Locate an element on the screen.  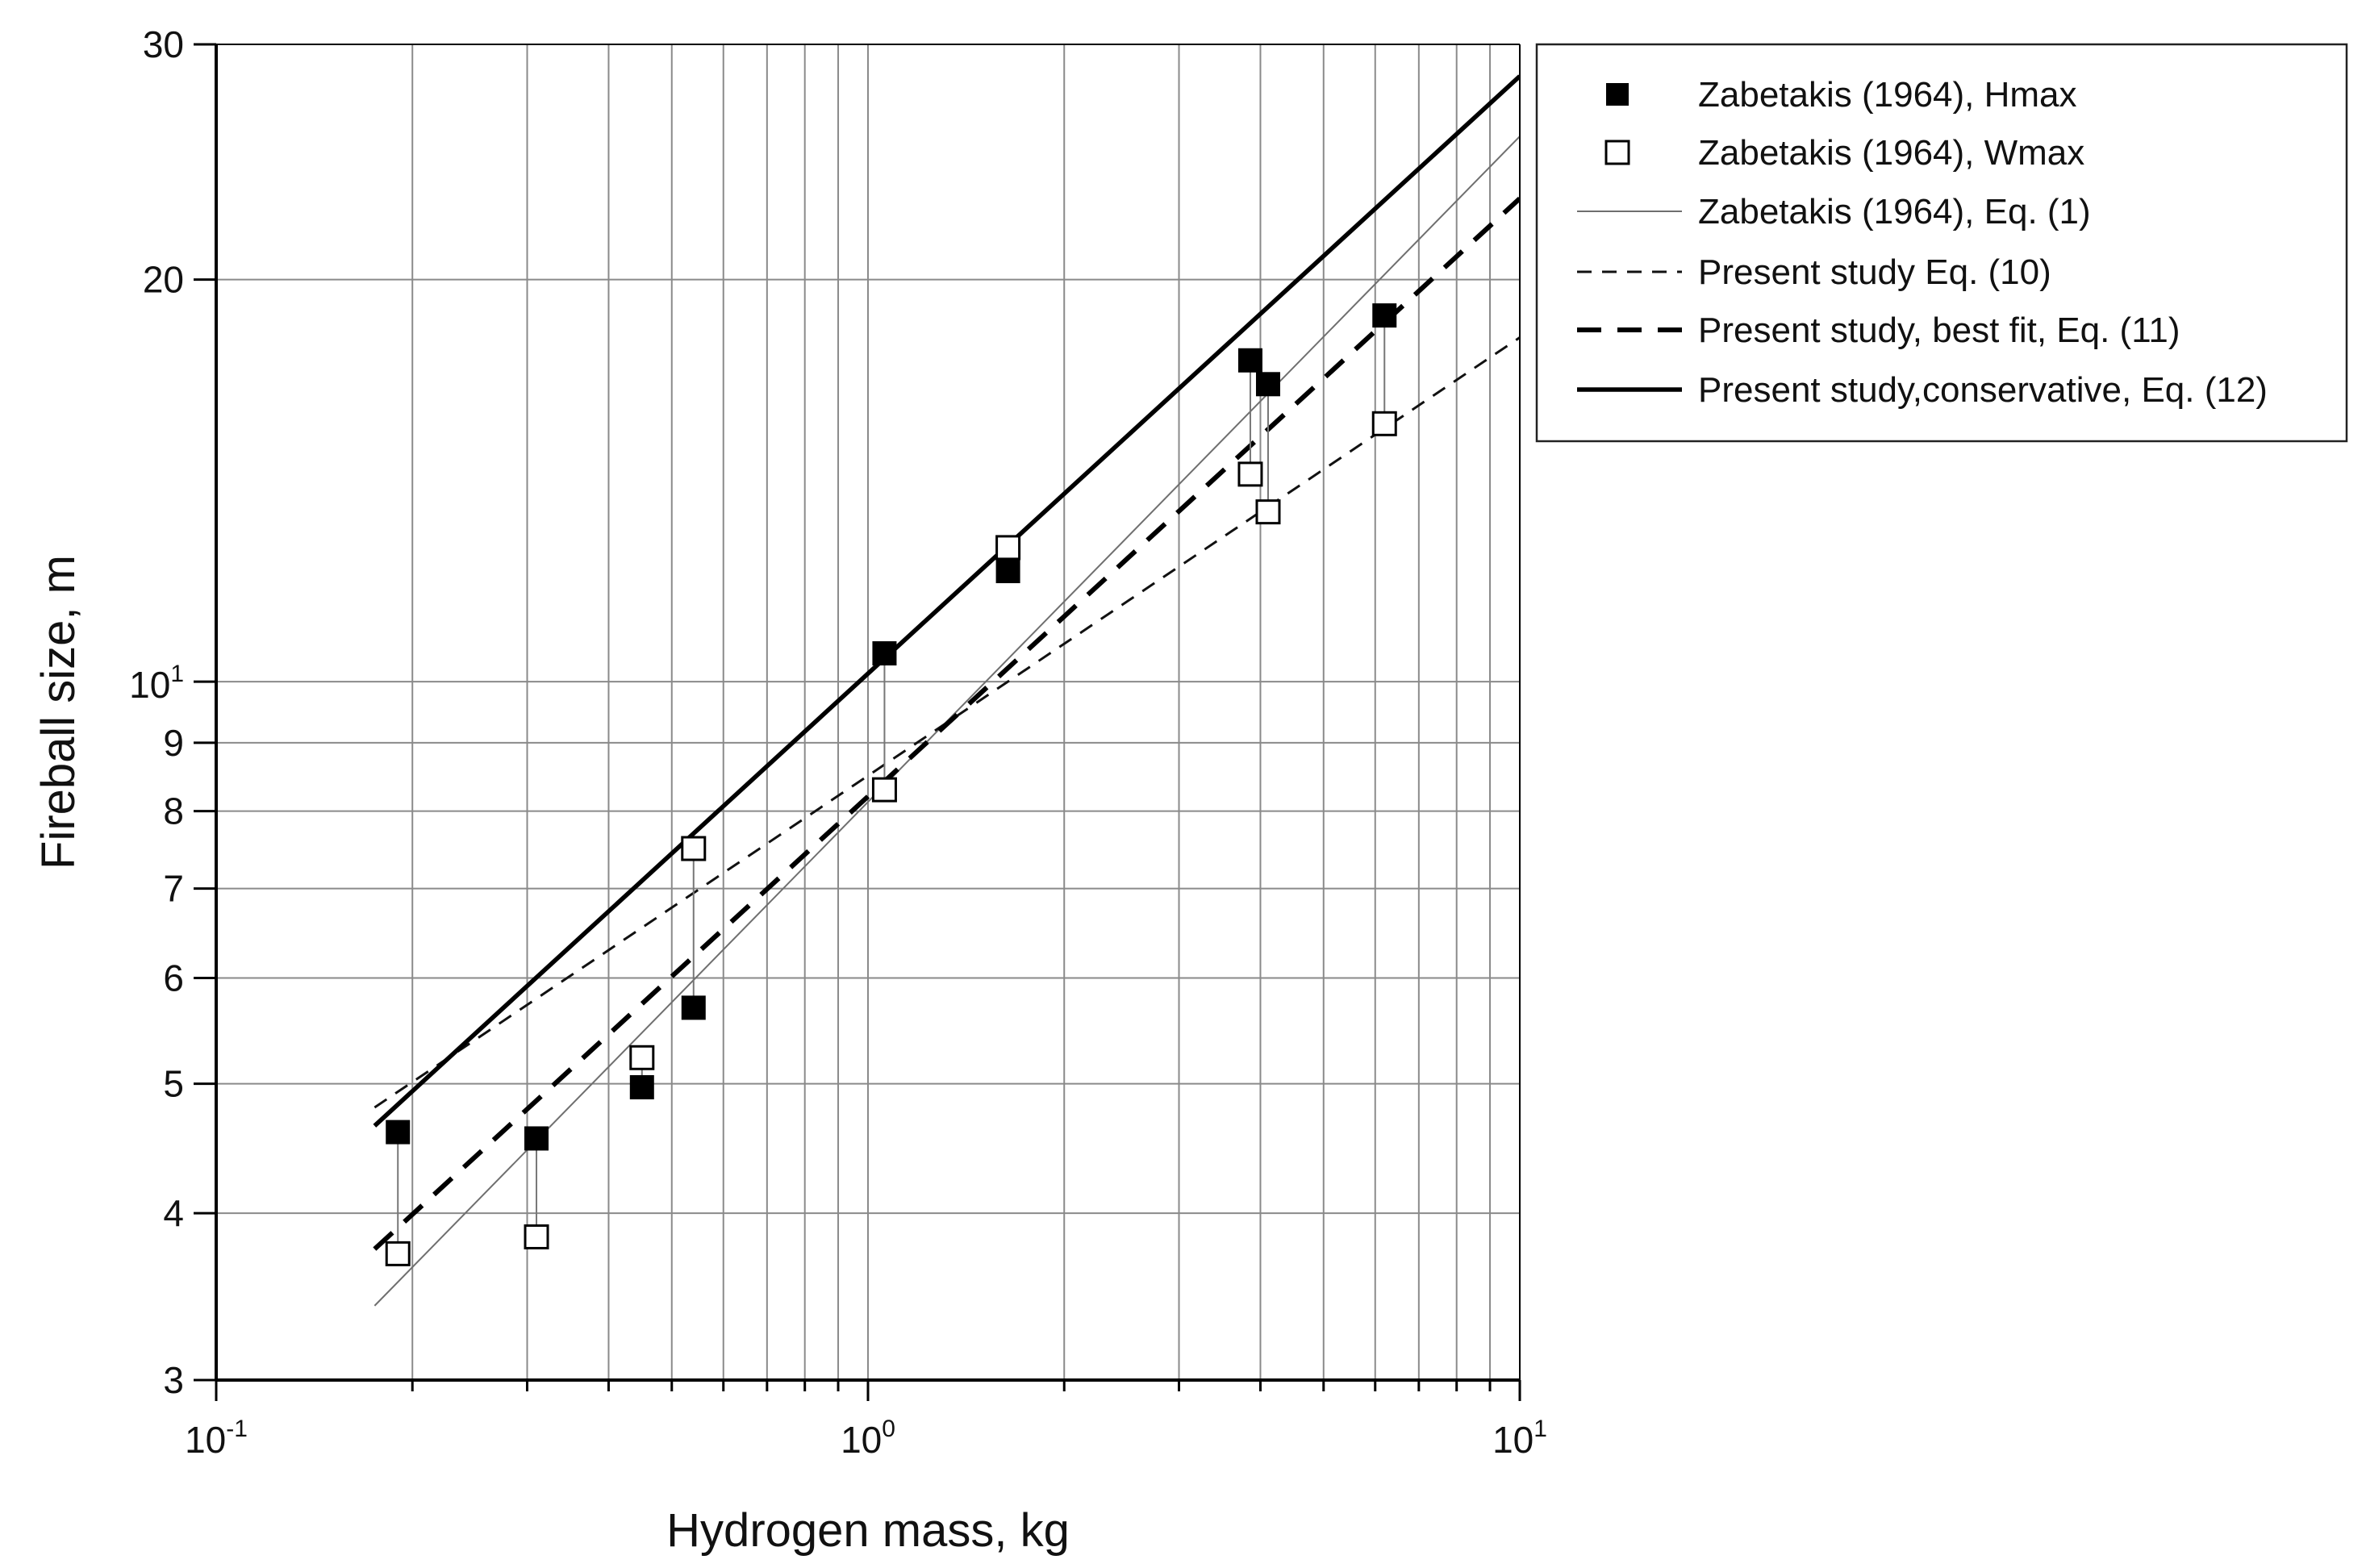
y-tick-label: 3 is located at coordinates (173, 1380).